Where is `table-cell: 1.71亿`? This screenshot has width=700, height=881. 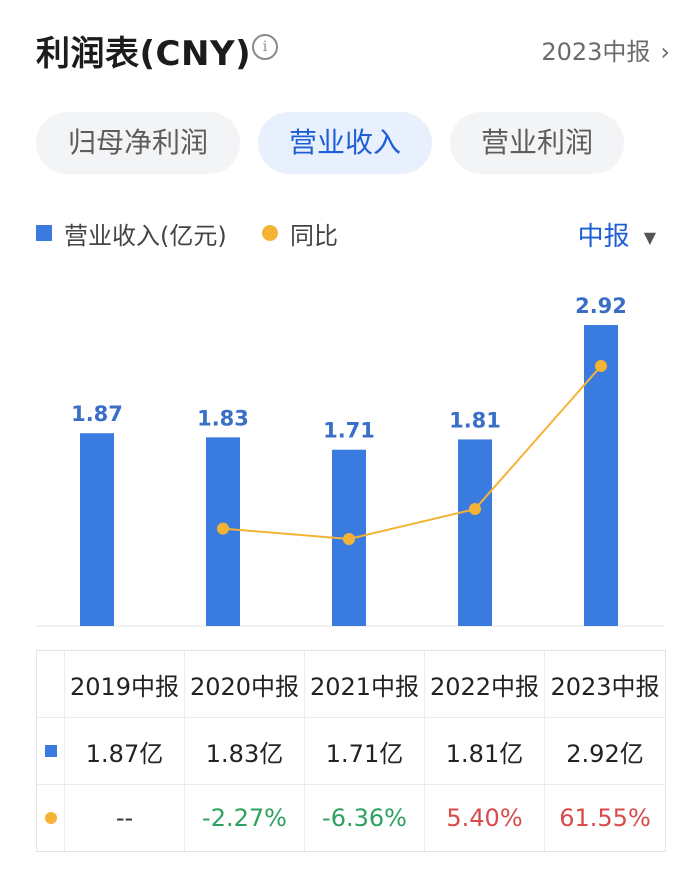 table-cell: 1.71亿 is located at coordinates (365, 751).